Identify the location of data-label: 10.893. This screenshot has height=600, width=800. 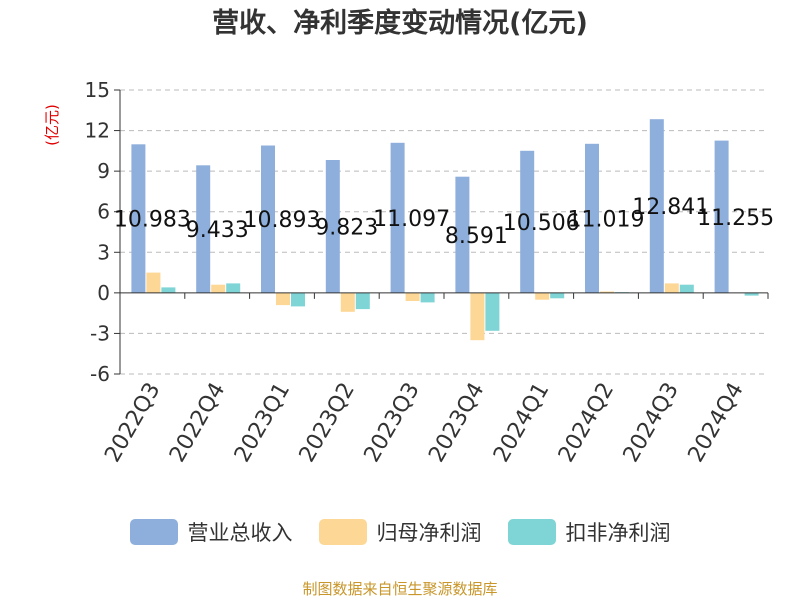
(282, 220).